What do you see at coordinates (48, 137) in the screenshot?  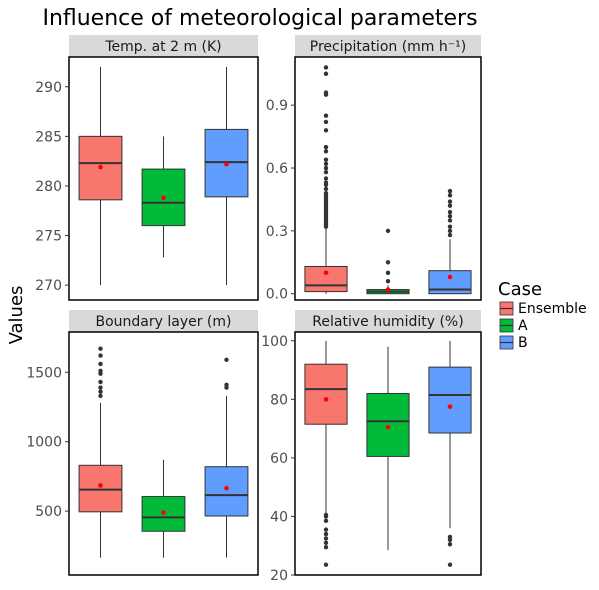 I see `y-tick-label-0-3: 285` at bounding box center [48, 137].